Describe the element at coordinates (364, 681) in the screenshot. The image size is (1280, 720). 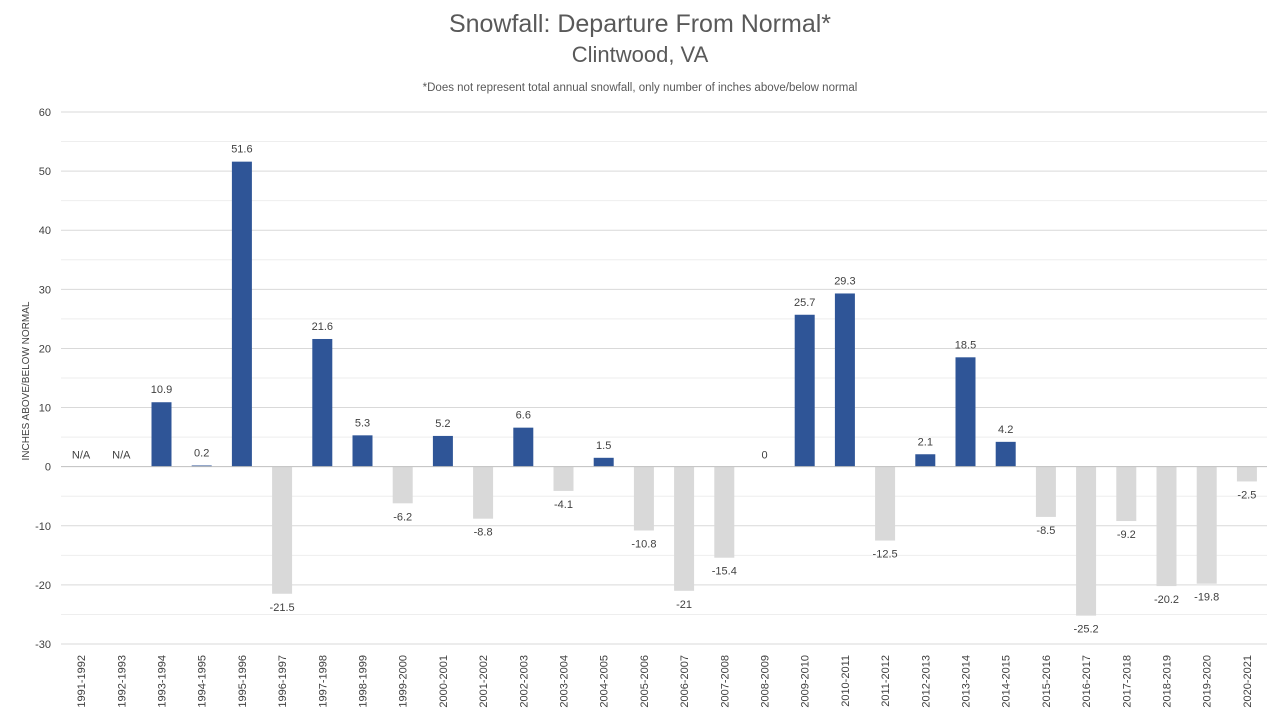
I see `x-tick-label: 1998-1999` at that location.